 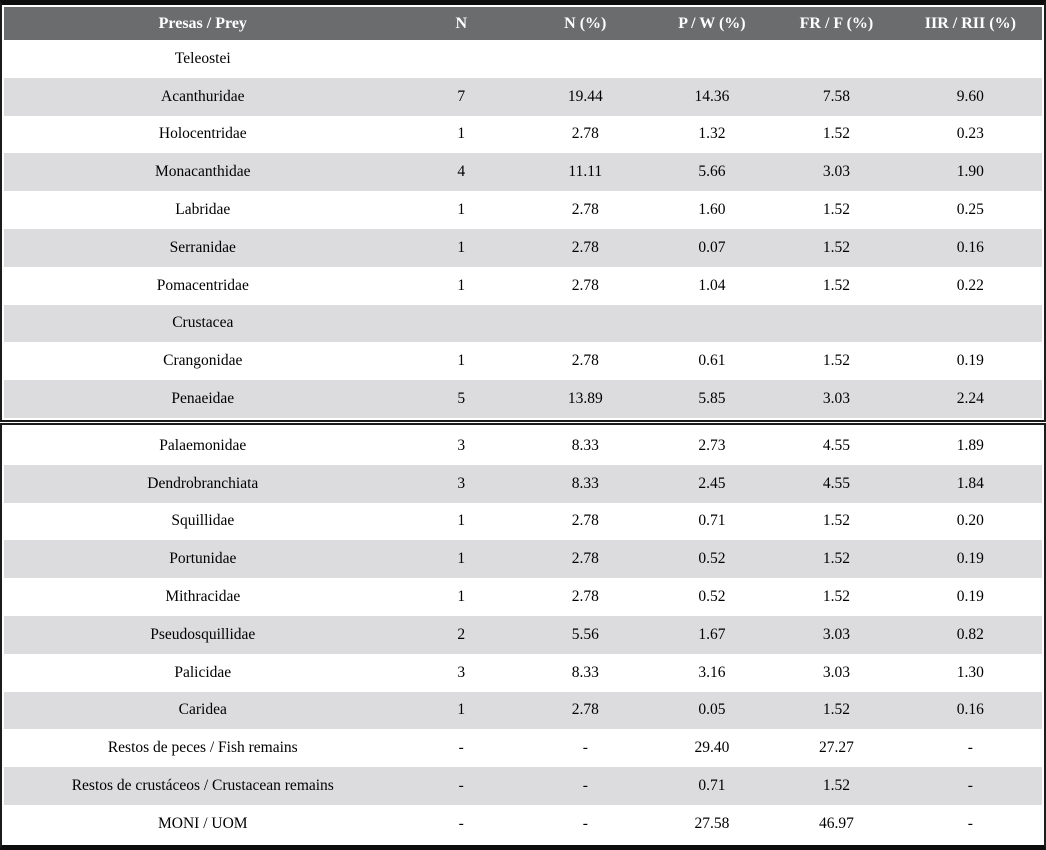 What do you see at coordinates (203, 672) in the screenshot?
I see `prey-name-cell: Palicidae` at bounding box center [203, 672].